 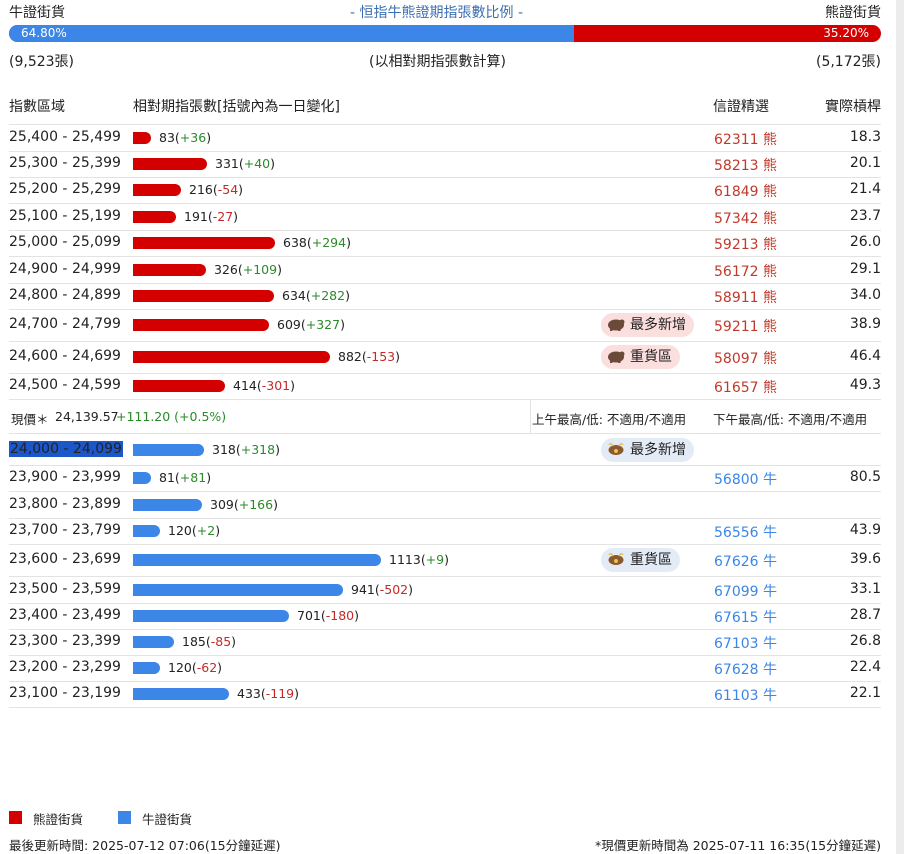 I want to click on bear-count: (5,172張), so click(x=848, y=62).